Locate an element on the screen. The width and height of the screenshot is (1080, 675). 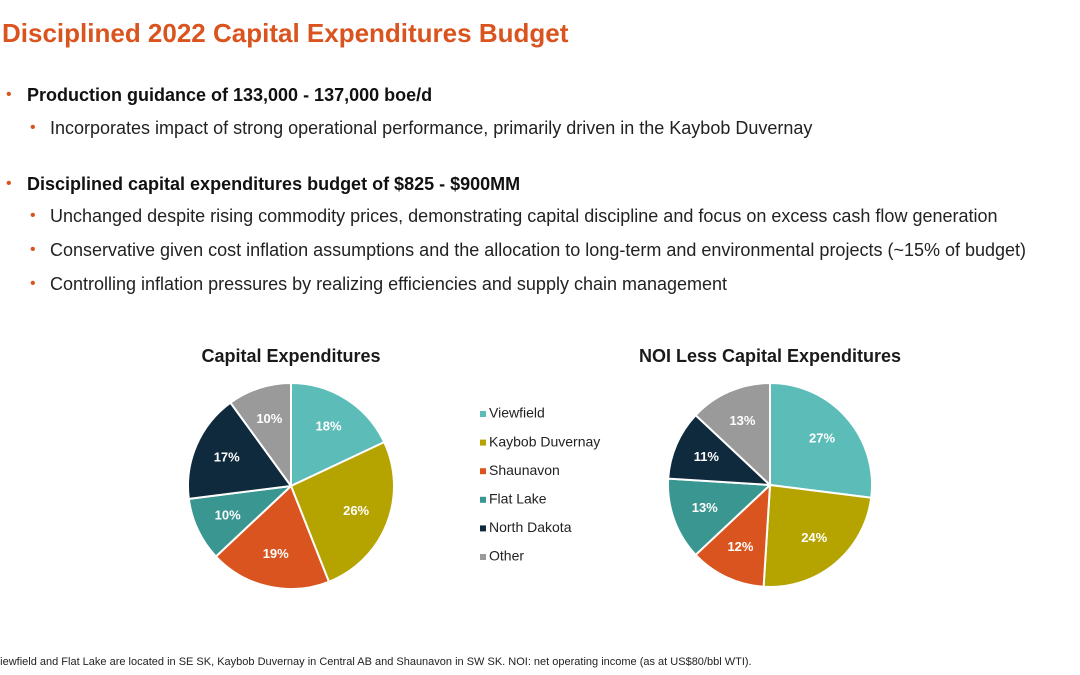
legend-label: Shaunavon is located at coordinates (524, 470).